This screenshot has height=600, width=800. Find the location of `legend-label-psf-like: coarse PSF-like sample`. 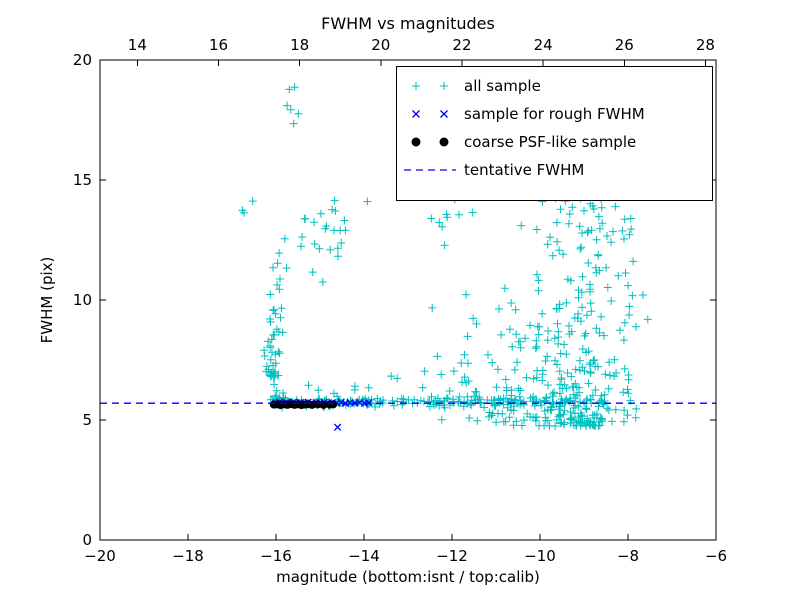

legend-label-psf-like: coarse PSF-like sample is located at coordinates (550, 142).